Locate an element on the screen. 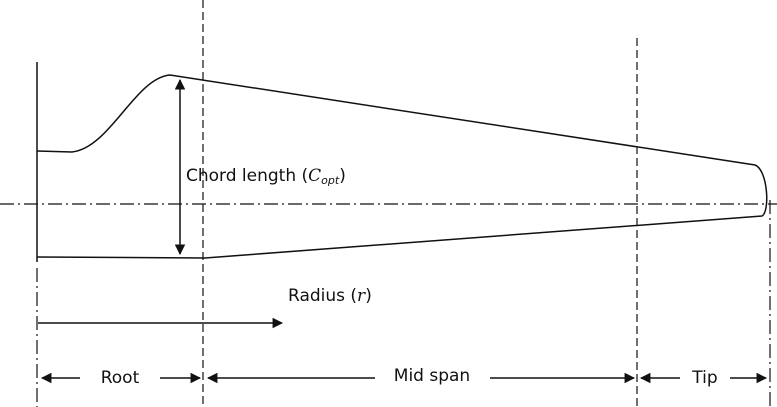 The height and width of the screenshot is (407, 777). section-label: Tip is located at coordinates (704, 378).